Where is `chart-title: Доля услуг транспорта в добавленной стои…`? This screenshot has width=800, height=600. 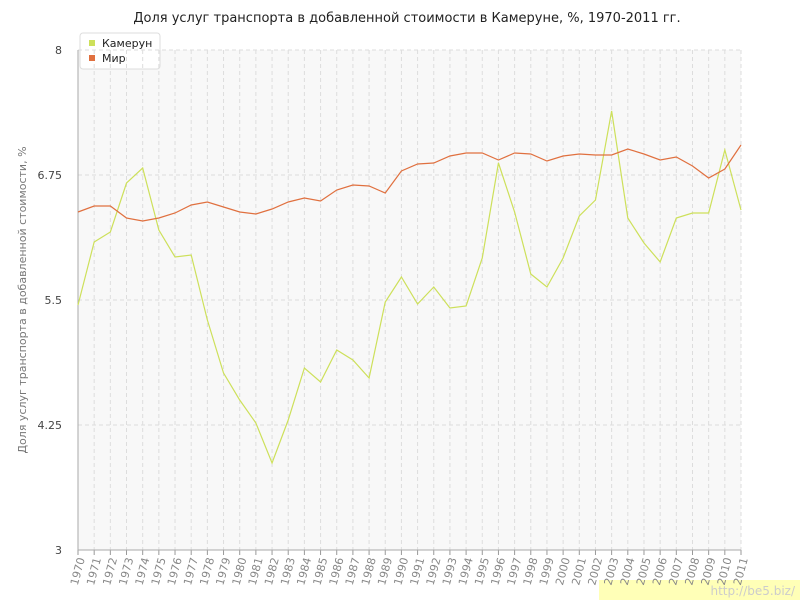 chart-title: Доля услуг транспорта в добавленной стои… is located at coordinates (406, 18).